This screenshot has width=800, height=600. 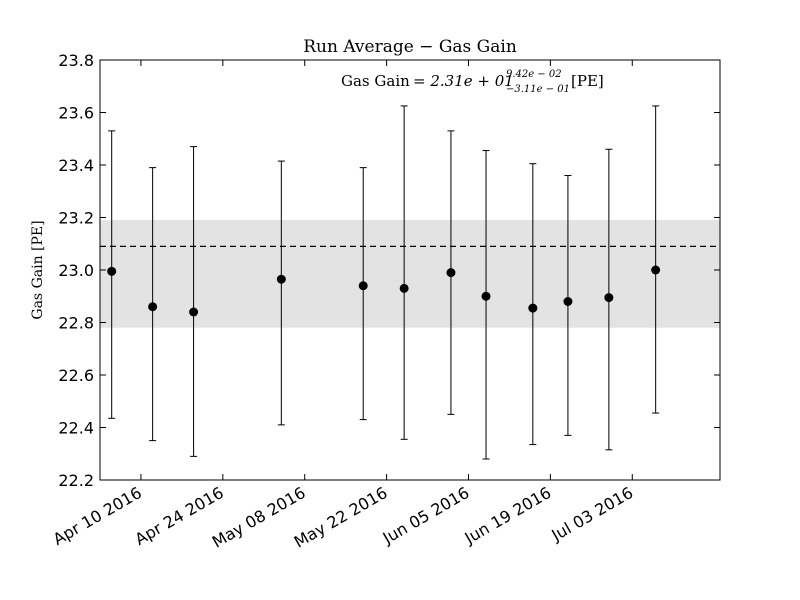 I want to click on y-tick-label: 23.0, so click(x=76, y=270).